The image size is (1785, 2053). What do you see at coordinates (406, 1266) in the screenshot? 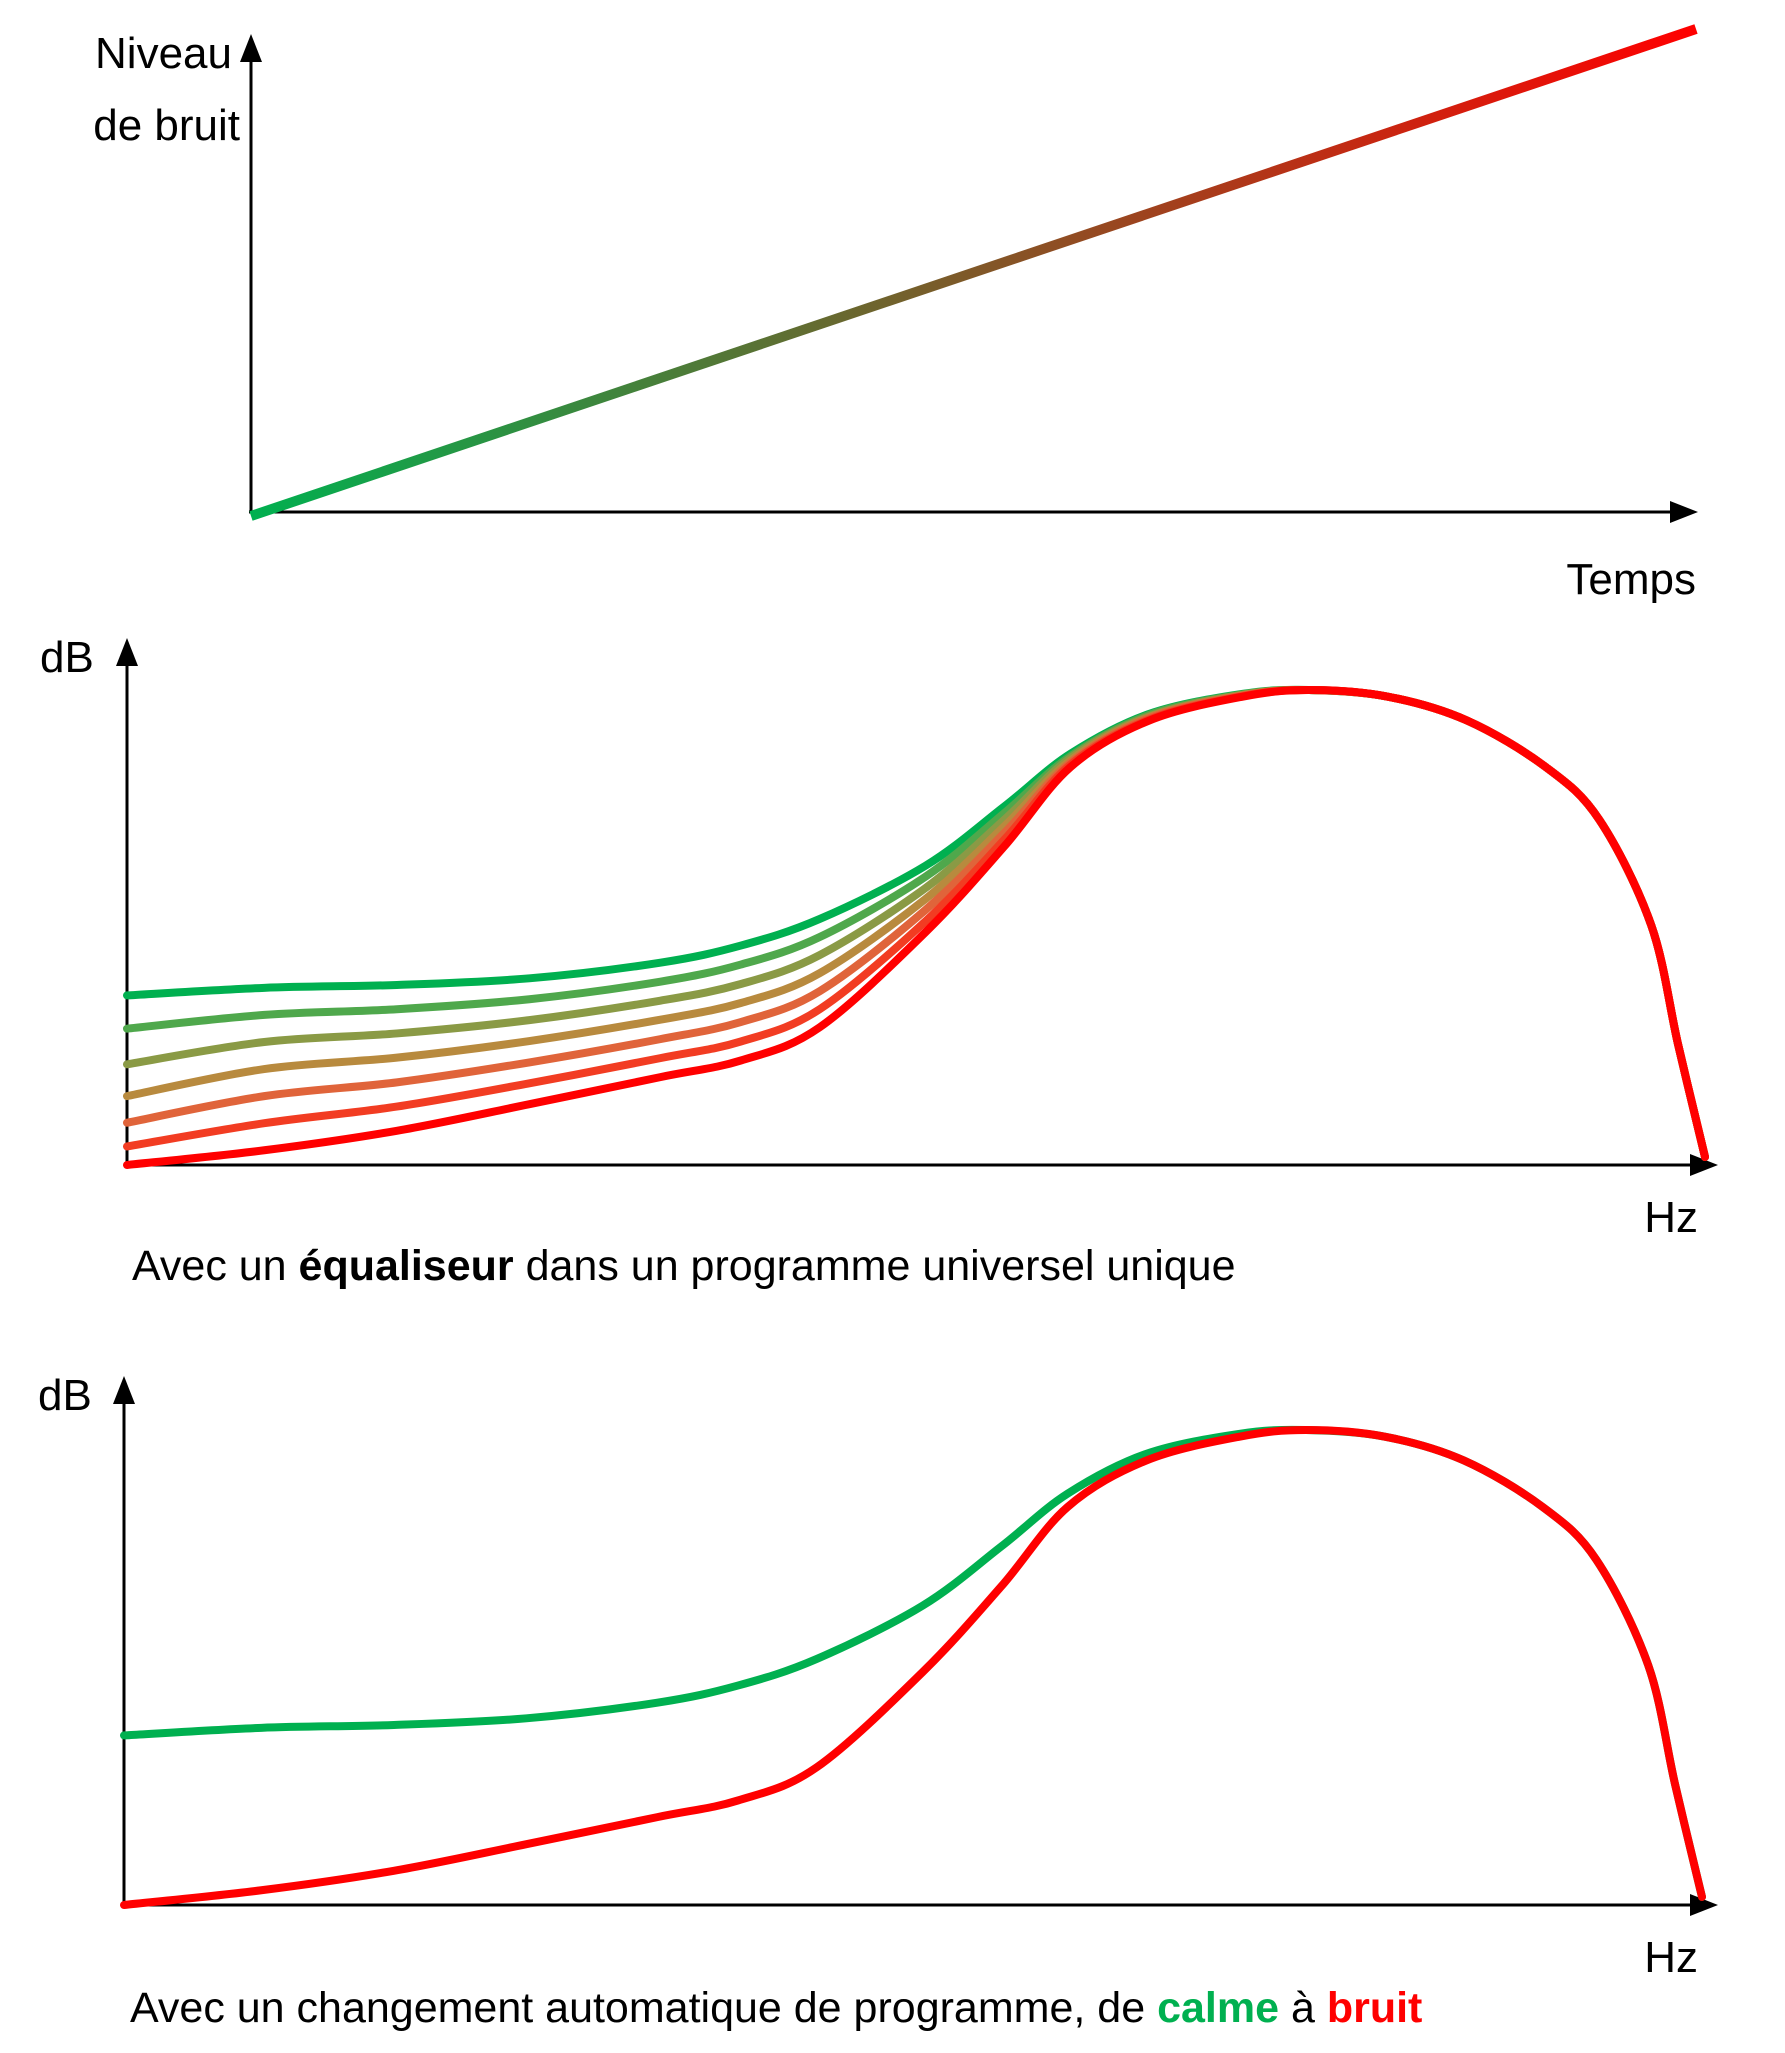
I see `caption-bold: équaliseur` at bounding box center [406, 1266].